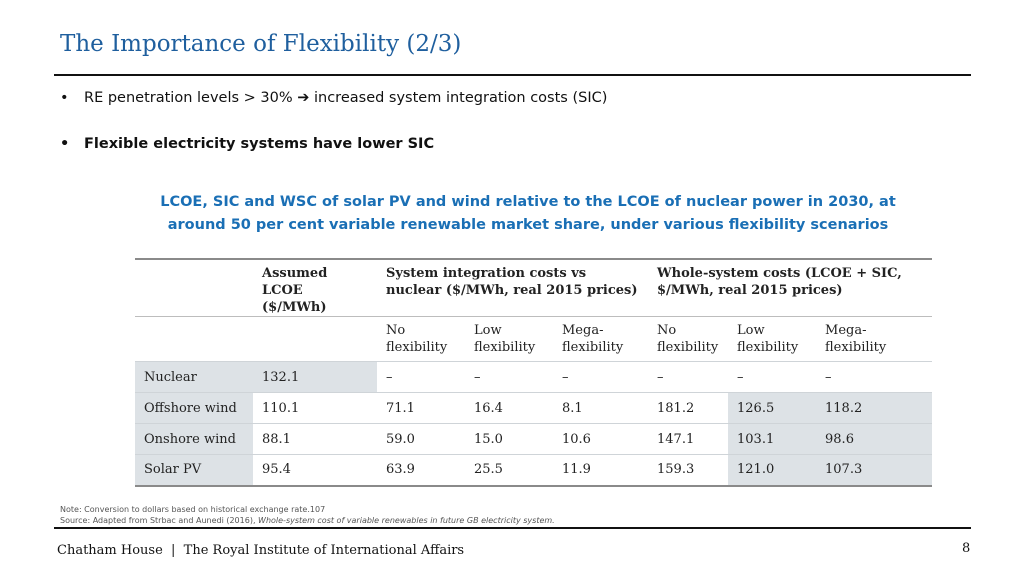 Image resolution: width=1024 pixels, height=575 pixels. I want to click on header-assumed-lcoe: Assumed LCOE ($/MWh), so click(295, 290).